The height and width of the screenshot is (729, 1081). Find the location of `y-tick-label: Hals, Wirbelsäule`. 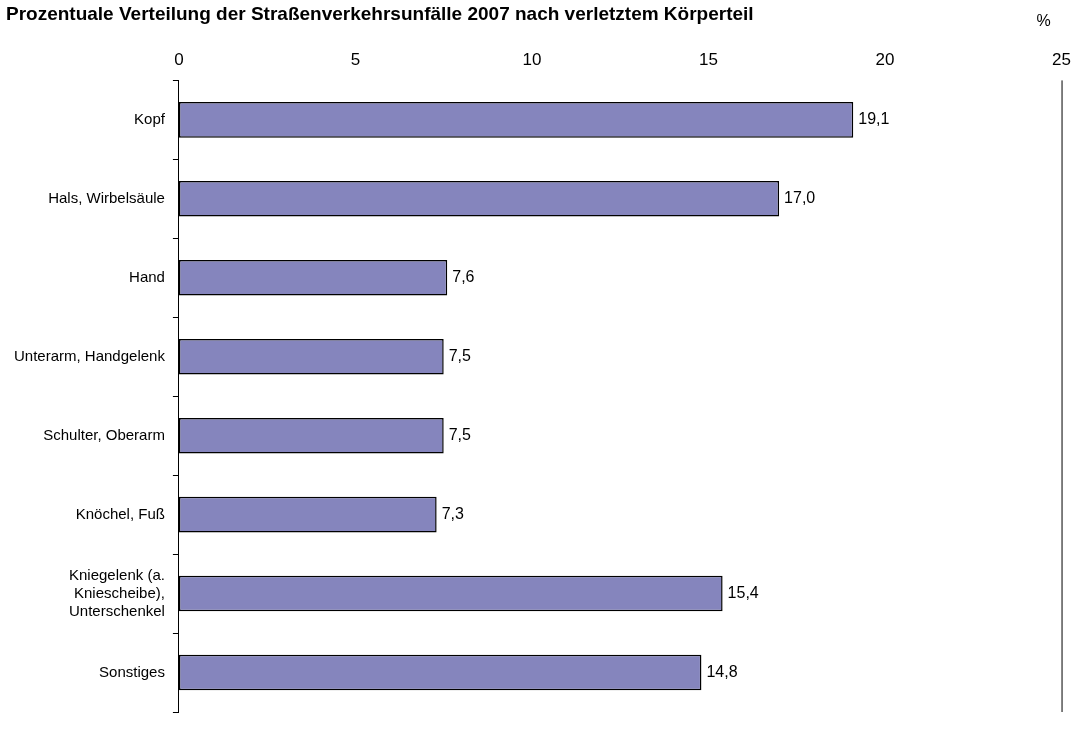

y-tick-label: Hals, Wirbelsäule is located at coordinates (106, 197).